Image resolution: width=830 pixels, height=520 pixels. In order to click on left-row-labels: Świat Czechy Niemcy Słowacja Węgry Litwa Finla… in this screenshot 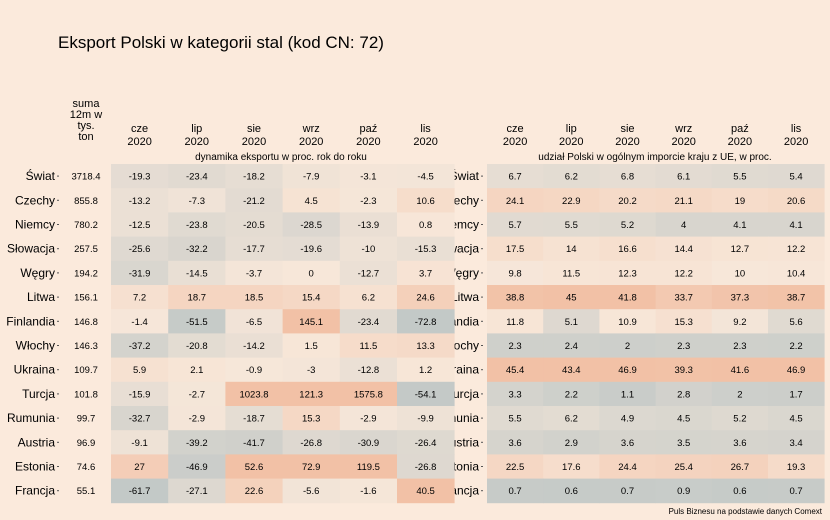, I will do `click(32, 333)`.